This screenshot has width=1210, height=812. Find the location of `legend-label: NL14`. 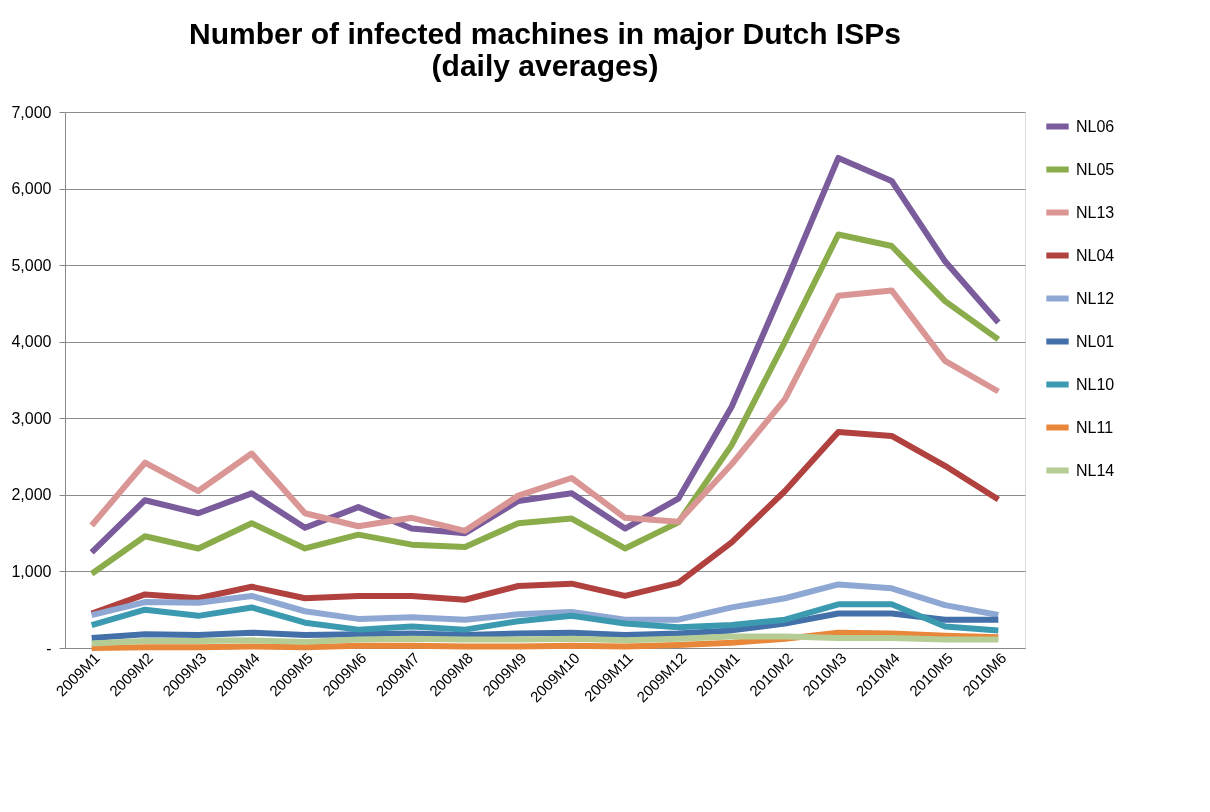

legend-label: NL14 is located at coordinates (1095, 470).